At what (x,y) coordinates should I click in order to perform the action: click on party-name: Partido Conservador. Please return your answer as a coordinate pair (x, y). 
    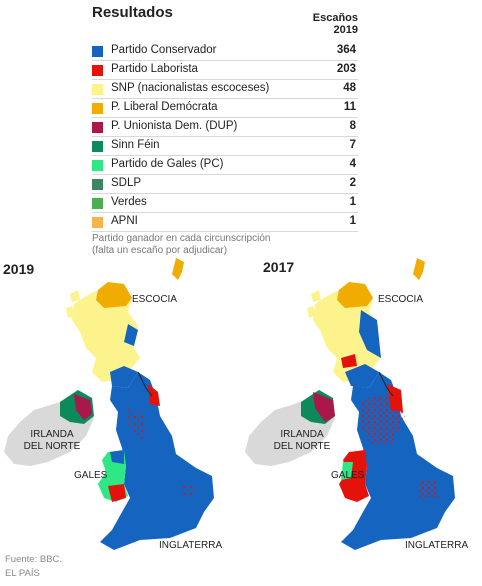
    Looking at the image, I should click on (164, 50).